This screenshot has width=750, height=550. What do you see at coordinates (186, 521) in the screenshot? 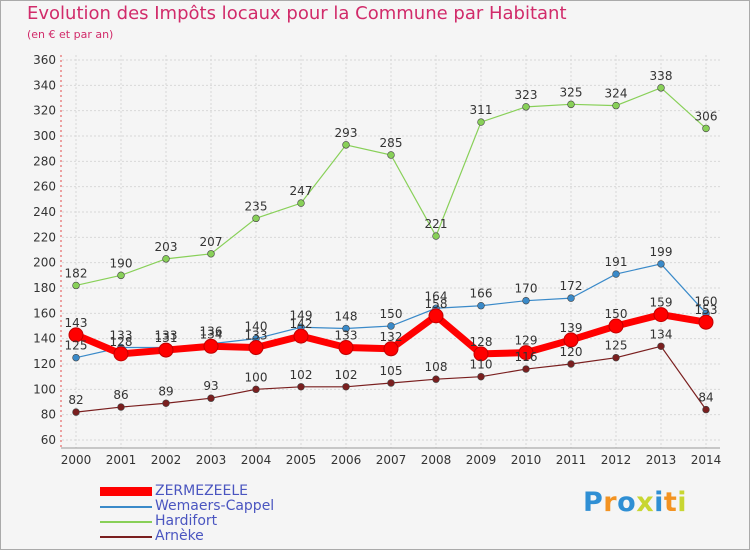
I see `legend-label: Hardifort` at bounding box center [186, 521].